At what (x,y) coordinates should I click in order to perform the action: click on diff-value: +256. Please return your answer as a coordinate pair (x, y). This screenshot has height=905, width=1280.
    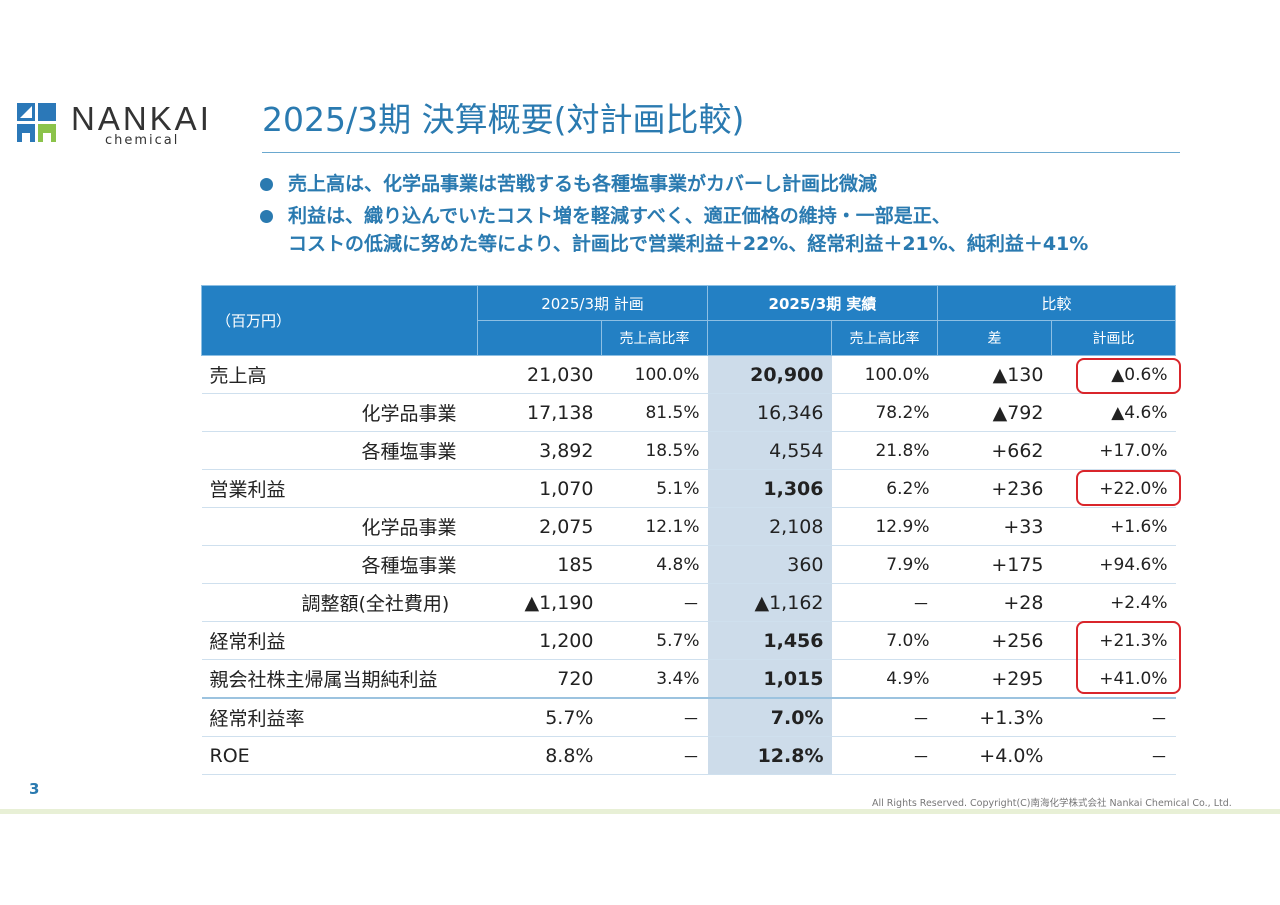
    Looking at the image, I should click on (994, 640).